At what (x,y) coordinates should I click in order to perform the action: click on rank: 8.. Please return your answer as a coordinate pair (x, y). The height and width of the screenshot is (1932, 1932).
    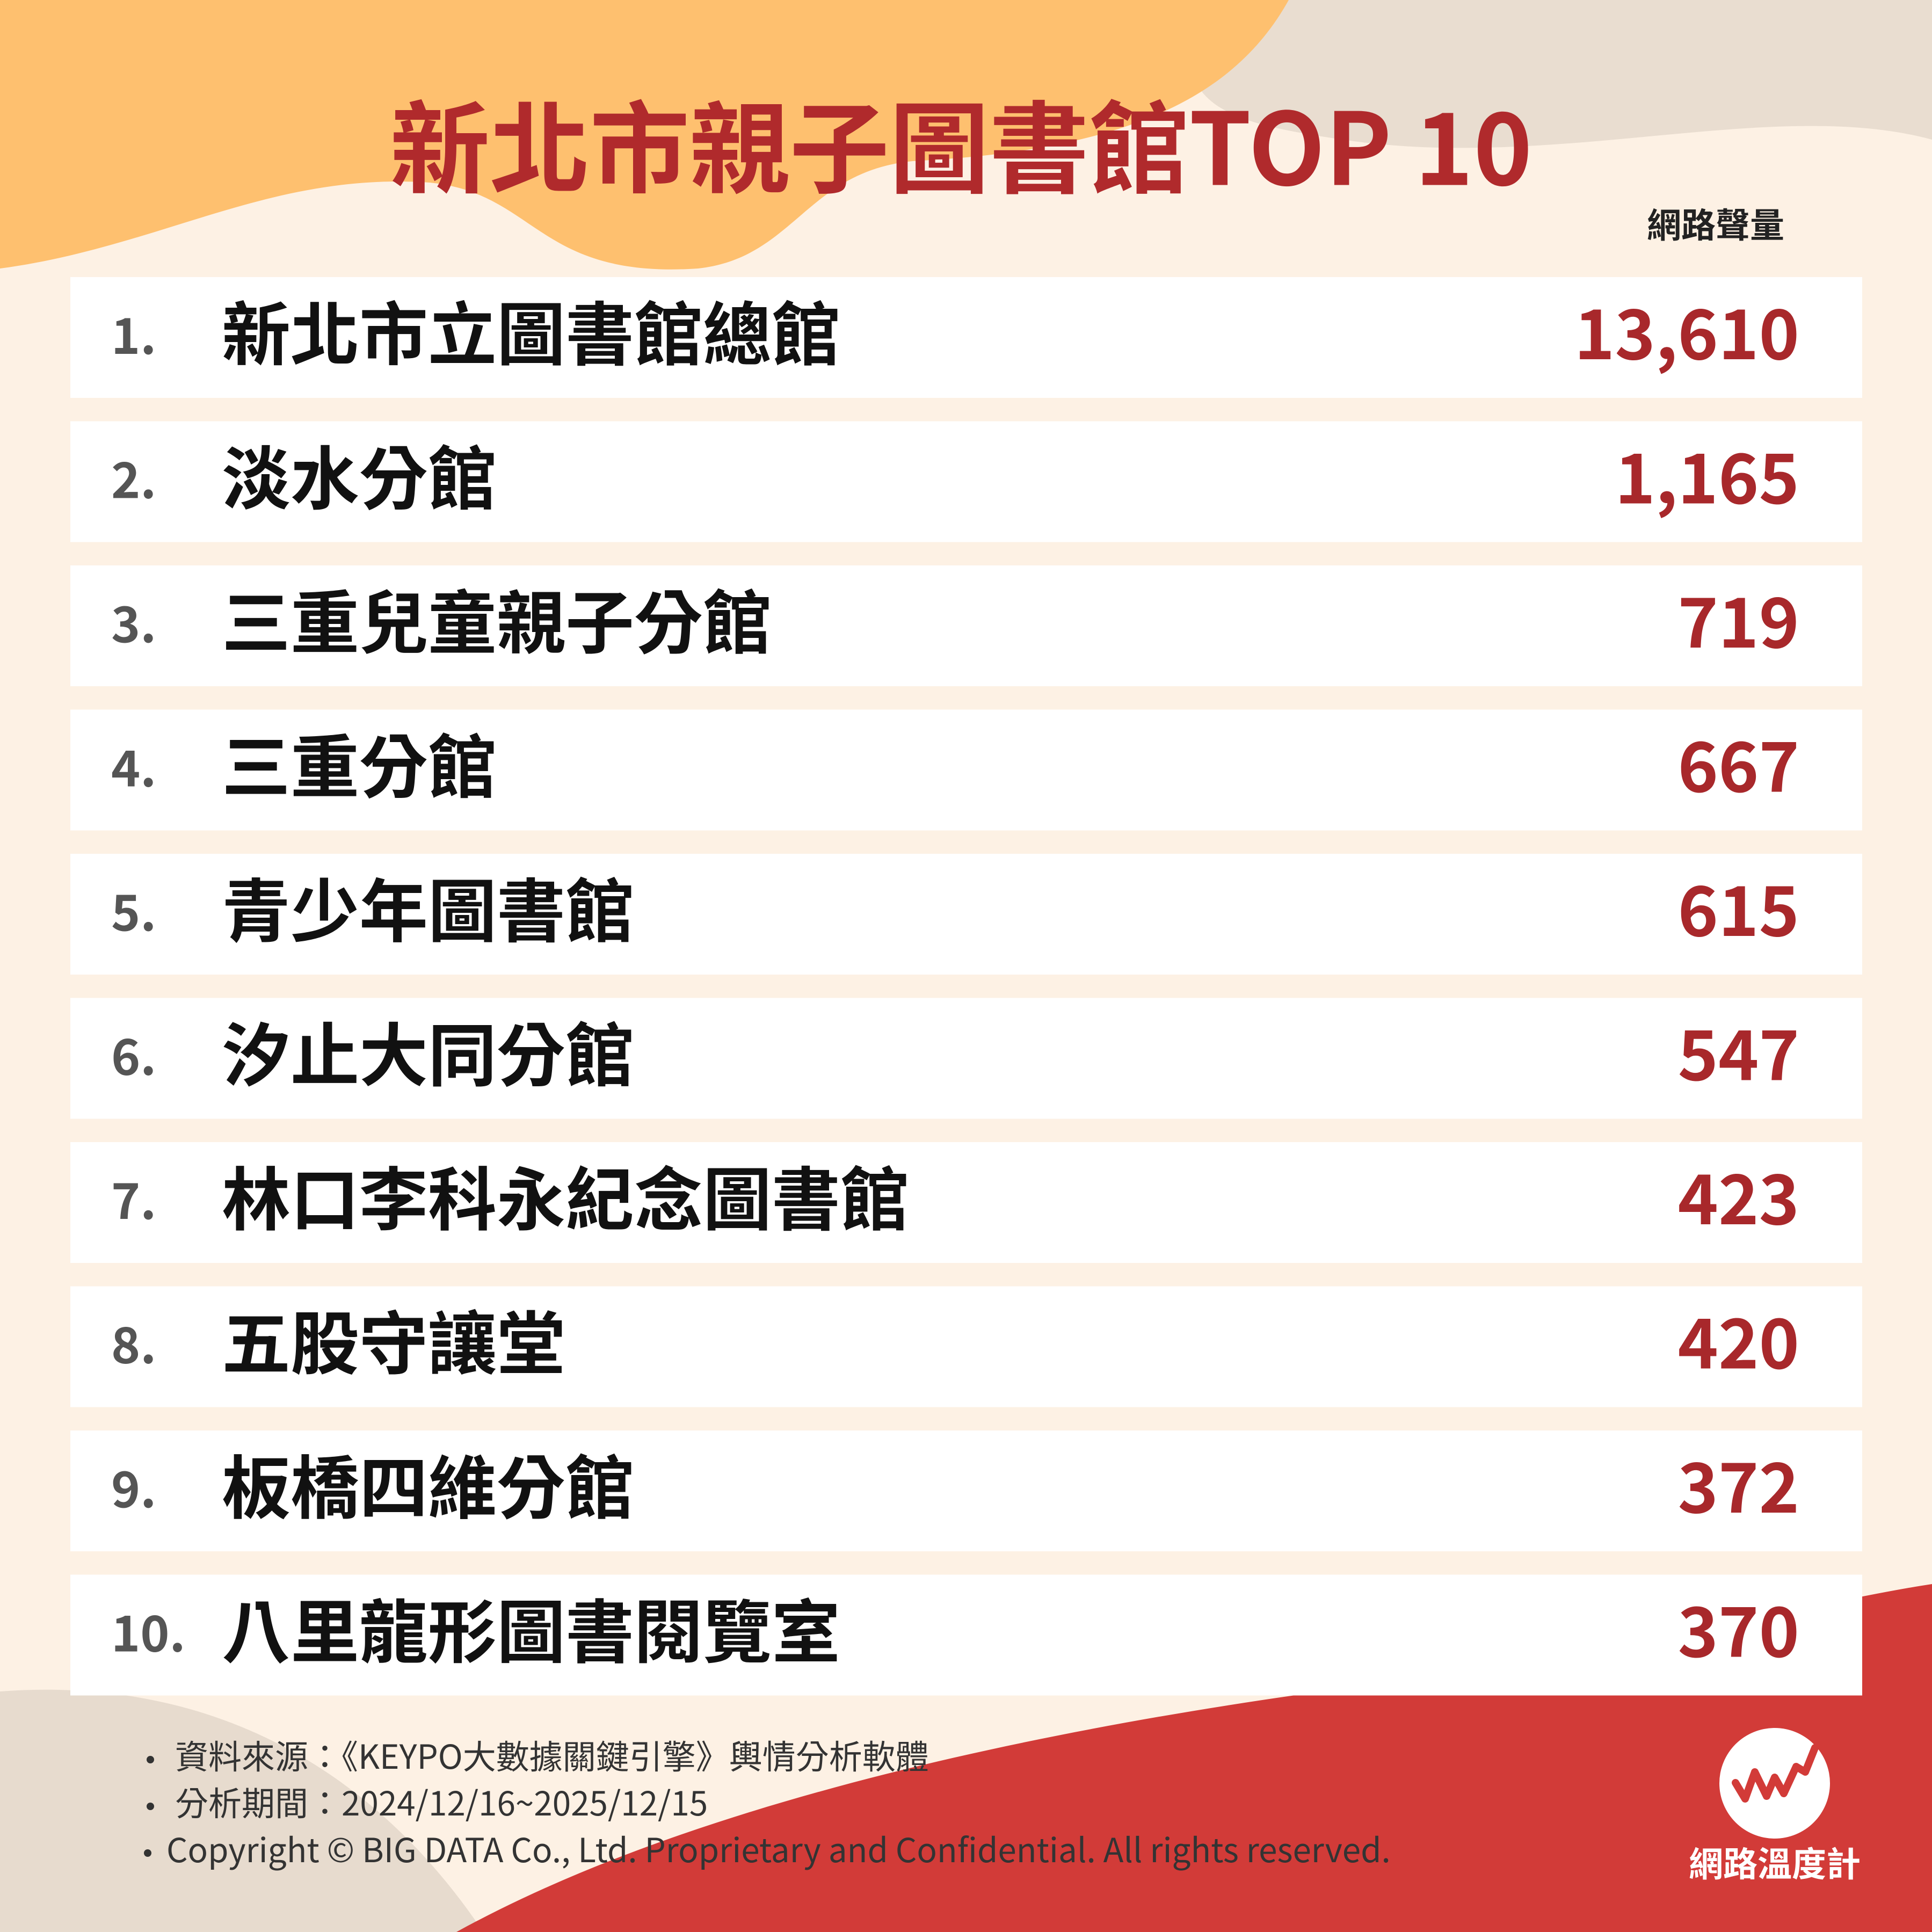
    Looking at the image, I should click on (133, 1341).